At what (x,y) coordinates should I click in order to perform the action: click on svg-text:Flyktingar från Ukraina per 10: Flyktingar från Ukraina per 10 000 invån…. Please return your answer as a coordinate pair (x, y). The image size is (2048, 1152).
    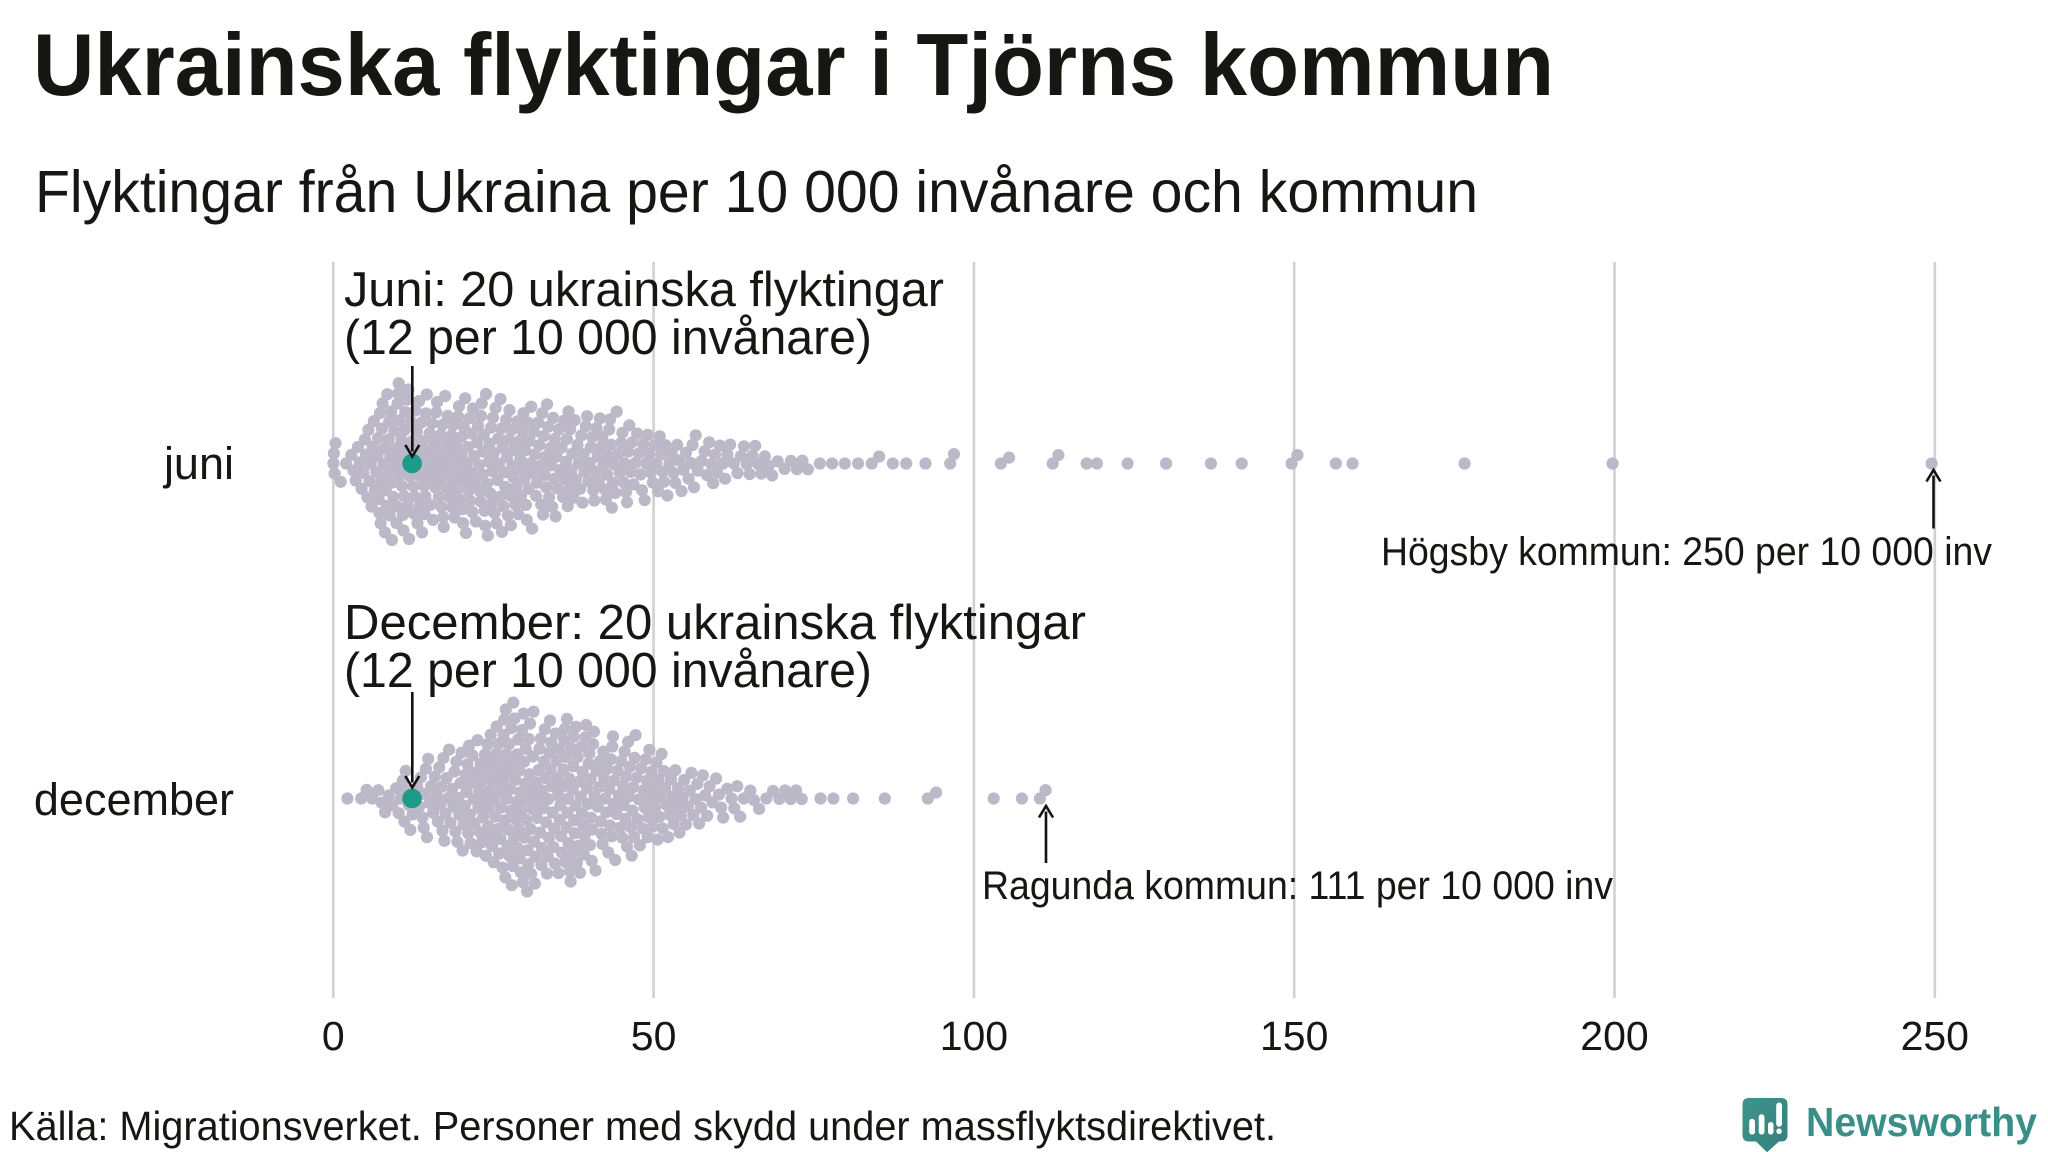
    Looking at the image, I should click on (756, 192).